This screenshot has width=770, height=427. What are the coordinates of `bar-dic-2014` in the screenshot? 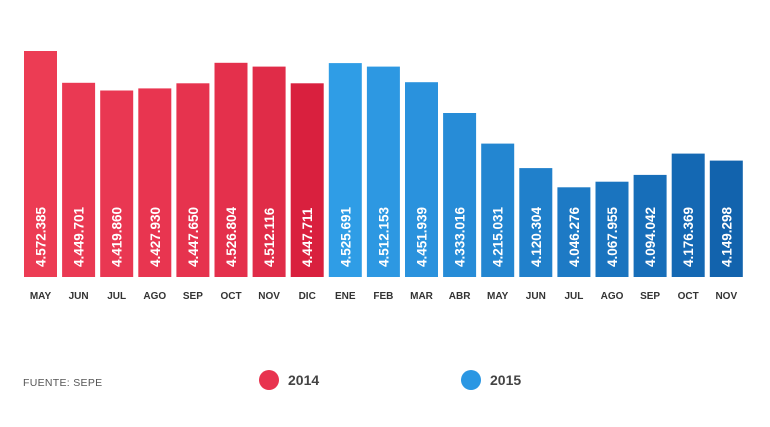 It's located at (307, 180).